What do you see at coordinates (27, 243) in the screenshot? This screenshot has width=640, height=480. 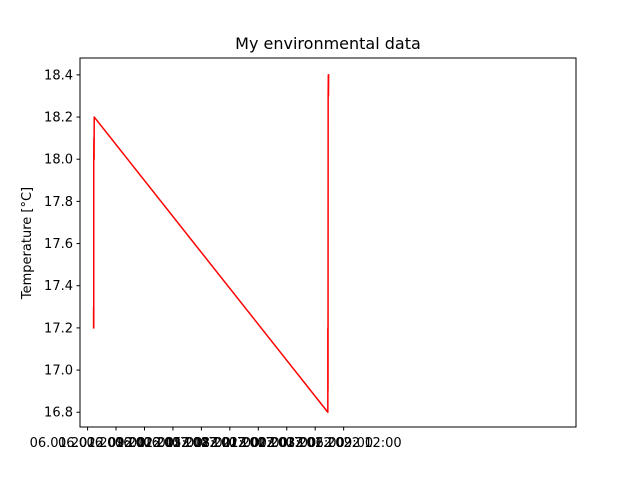 I see `y-axis-label: Temperature [°C]` at bounding box center [27, 243].